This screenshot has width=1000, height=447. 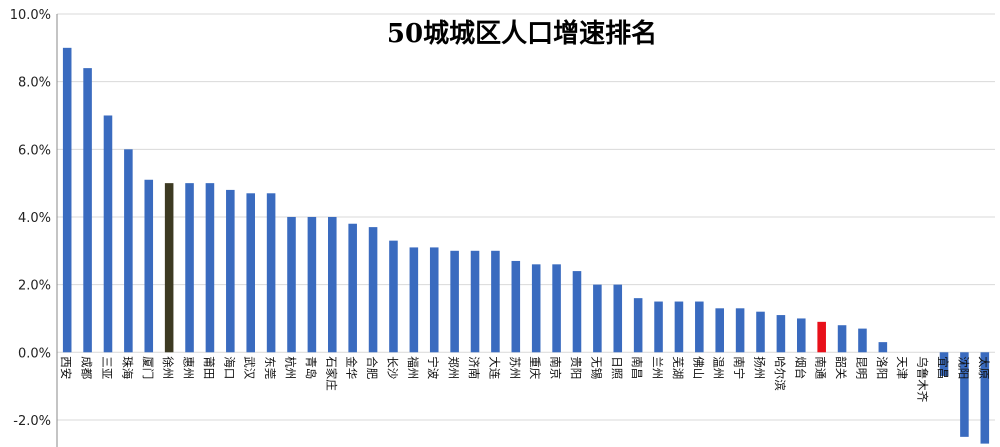 What do you see at coordinates (168, 367) in the screenshot?
I see `category-label-徐州: 徐州` at bounding box center [168, 367].